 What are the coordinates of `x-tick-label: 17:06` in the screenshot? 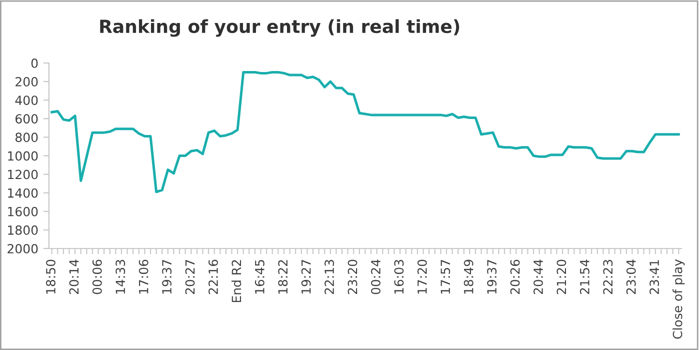 It's located at (143, 277).